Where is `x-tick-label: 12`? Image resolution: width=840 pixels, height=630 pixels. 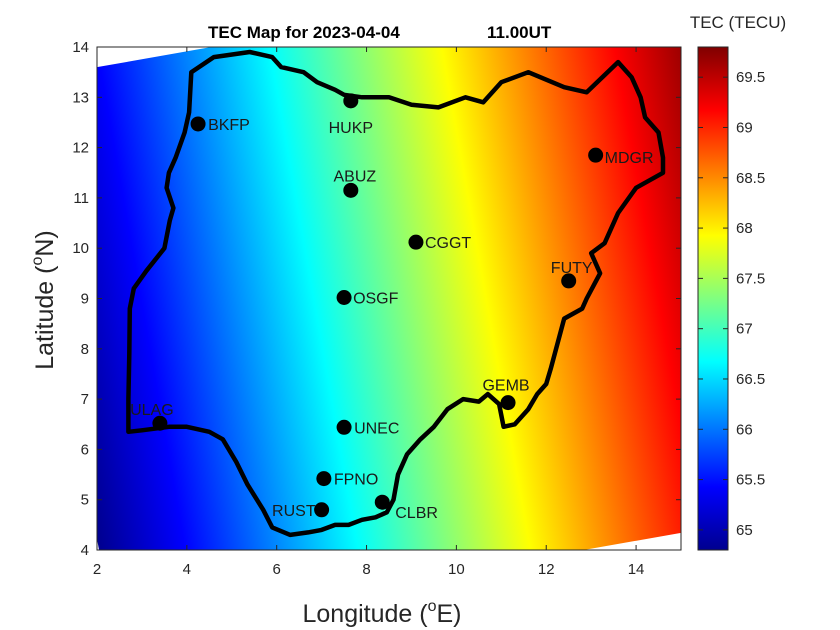 x-tick-label: 12 is located at coordinates (546, 569).